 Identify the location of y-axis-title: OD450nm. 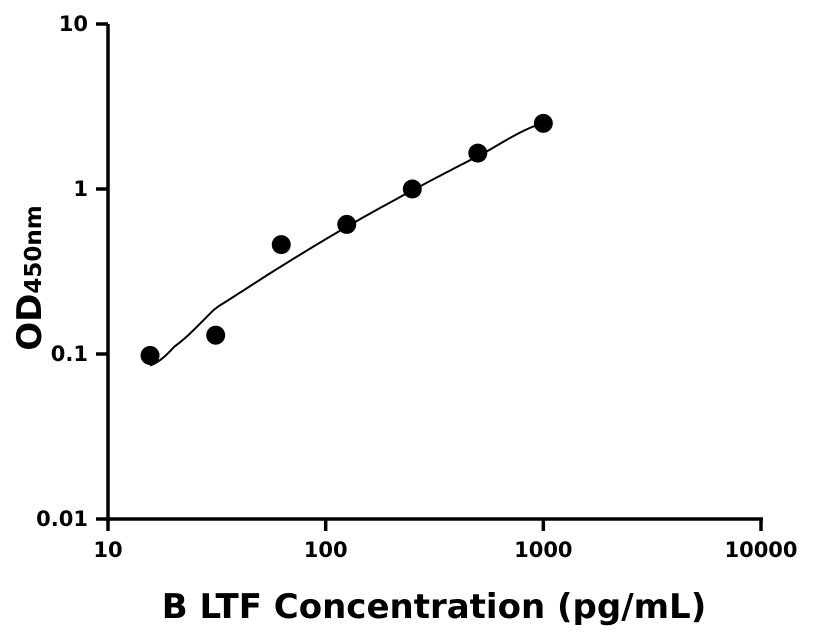
(30, 278).